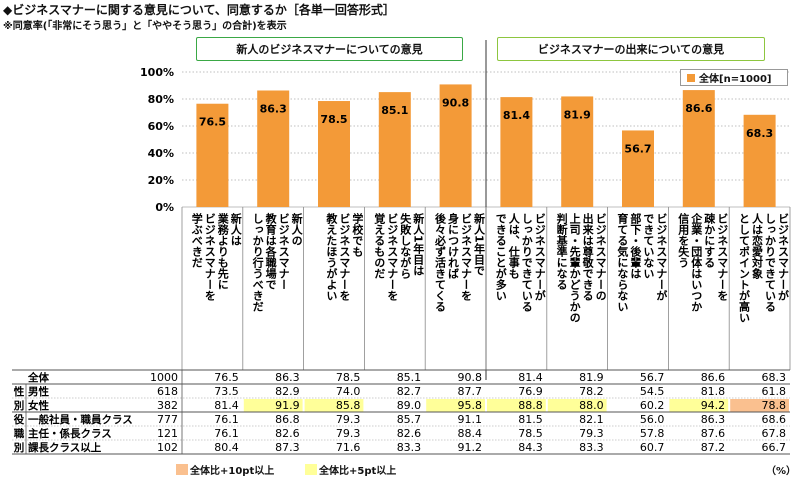 Image resolution: width=800 pixels, height=478 pixels. Describe the element at coordinates (734, 77) in the screenshot. I see `chart-legend: 全体[n=1000]` at that location.